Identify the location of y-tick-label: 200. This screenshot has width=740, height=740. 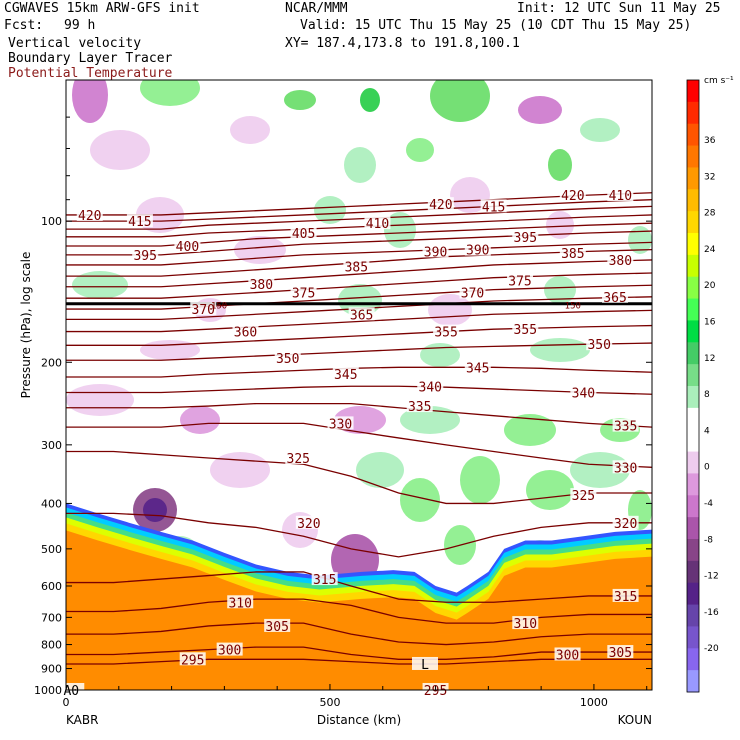
(51, 362).